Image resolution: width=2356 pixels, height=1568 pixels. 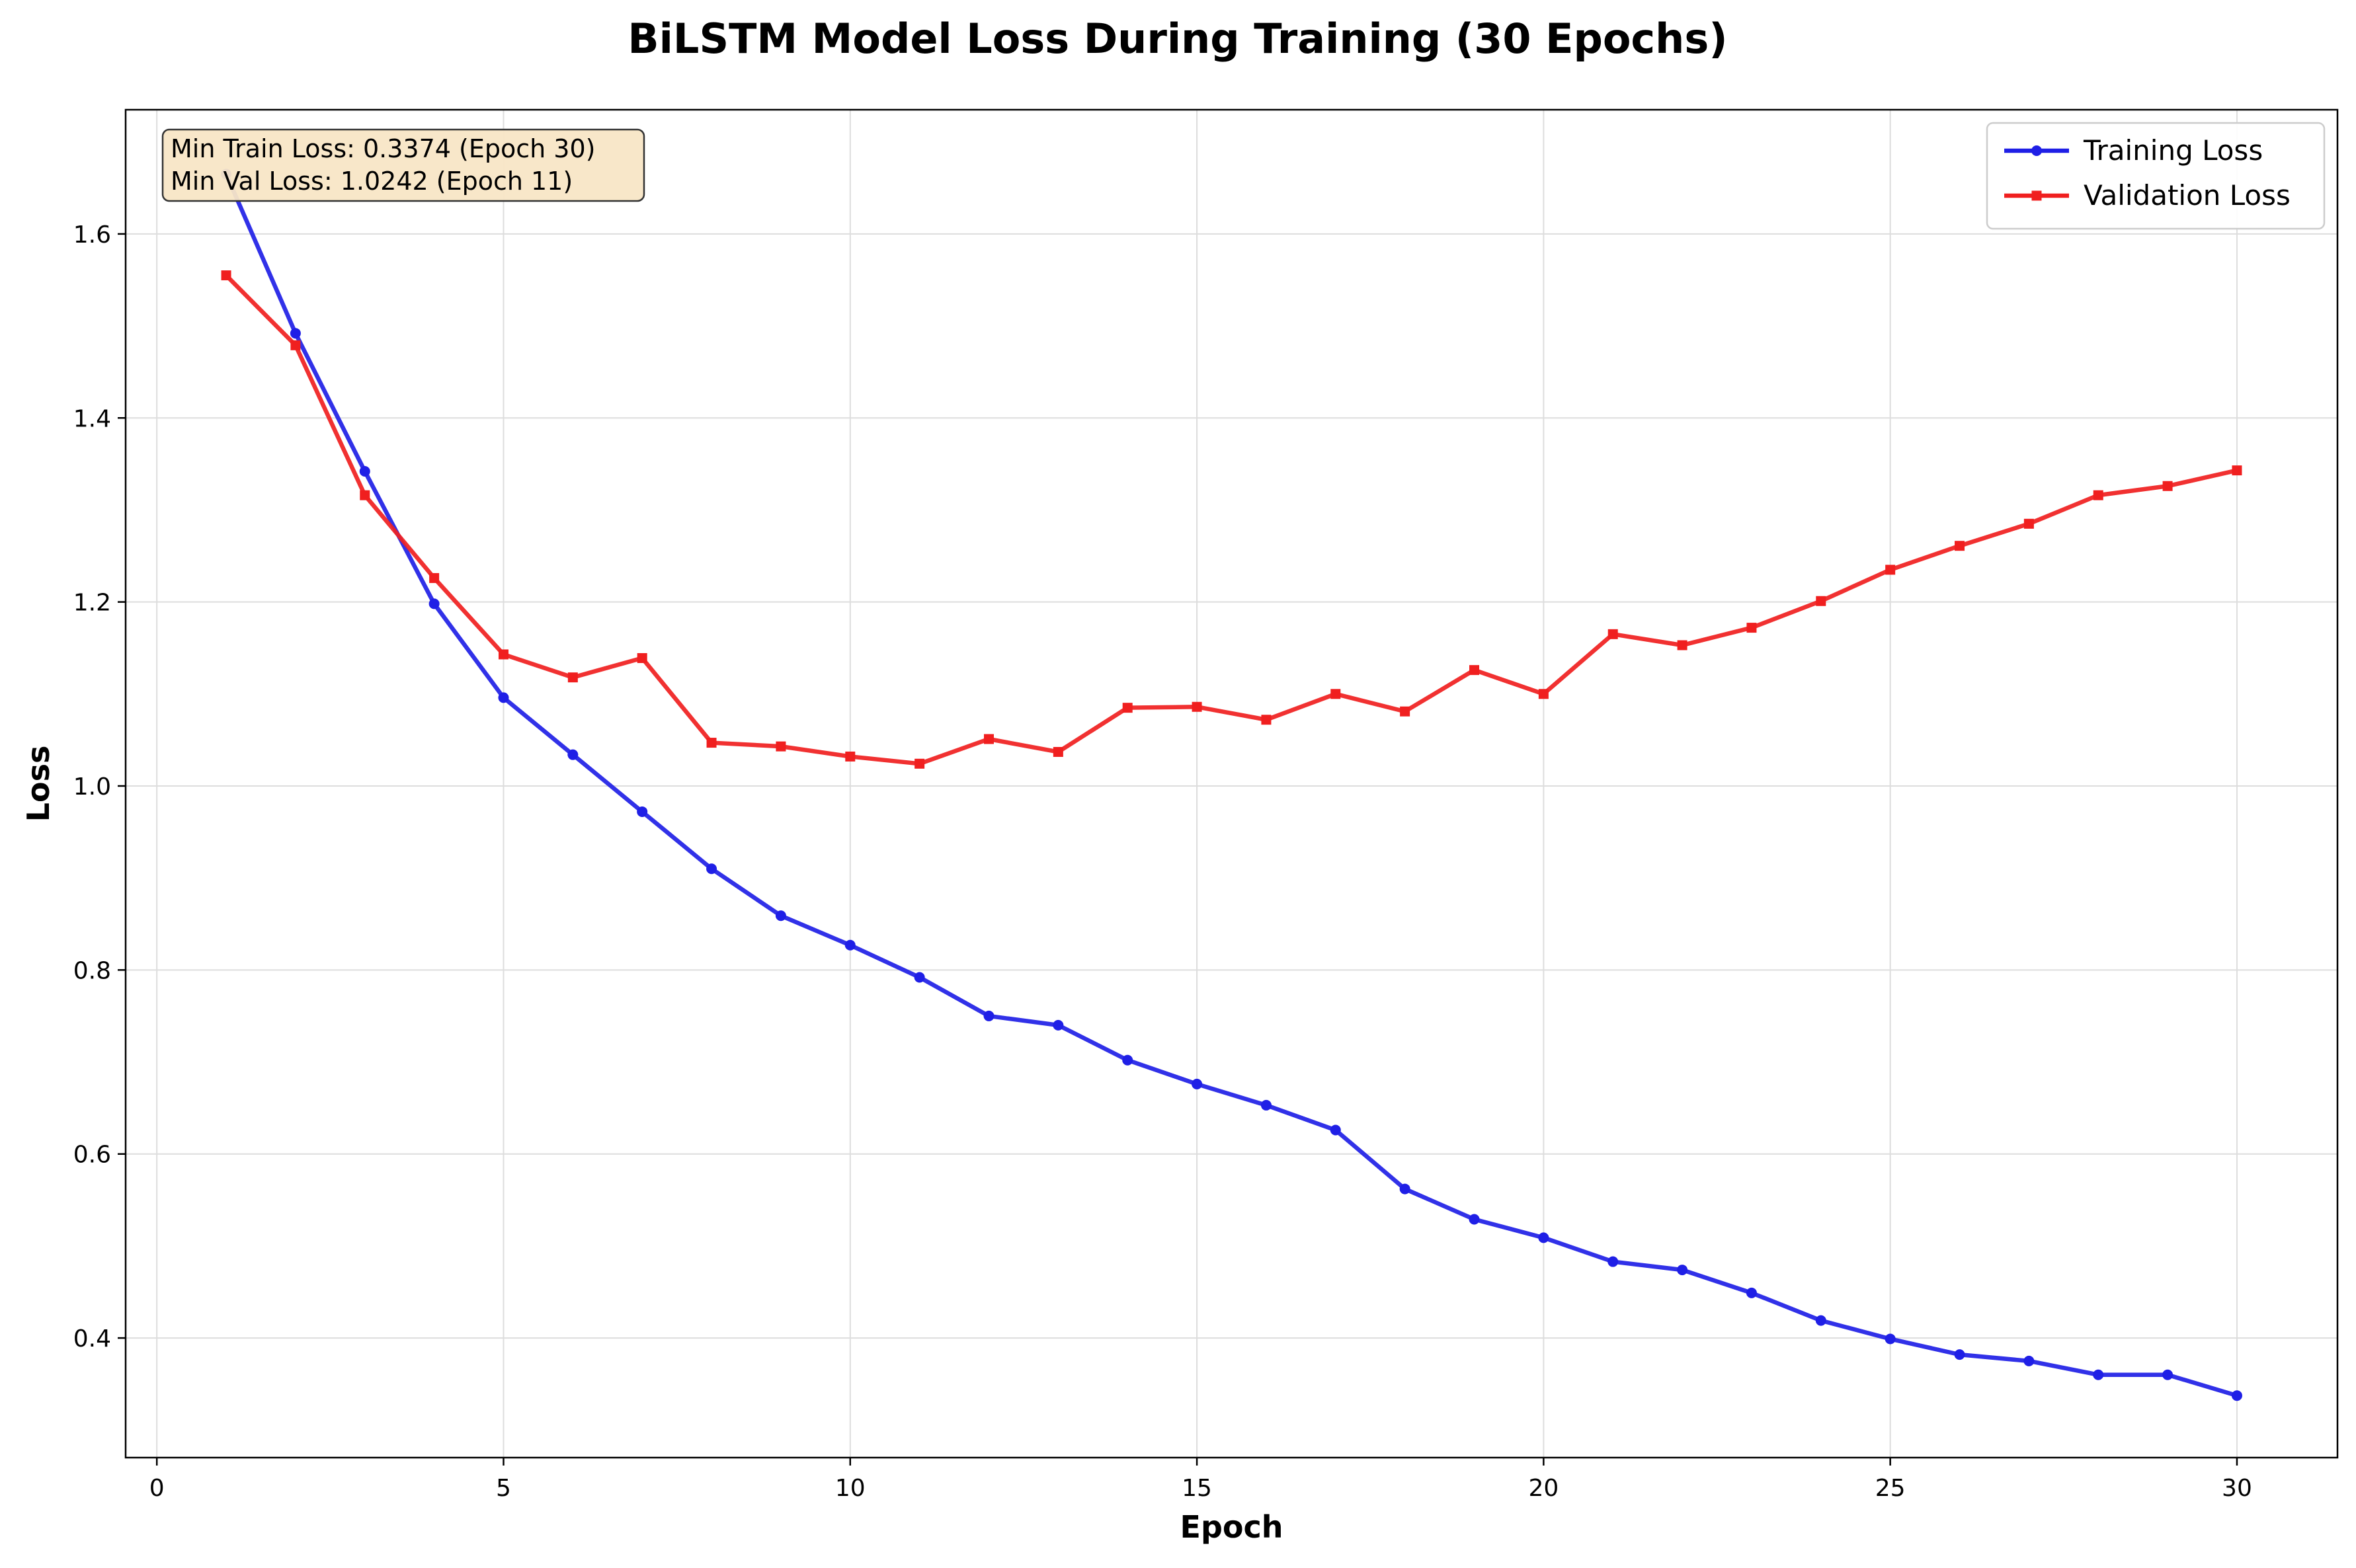 What do you see at coordinates (1197, 1488) in the screenshot?
I see `x-tick-label: 15` at bounding box center [1197, 1488].